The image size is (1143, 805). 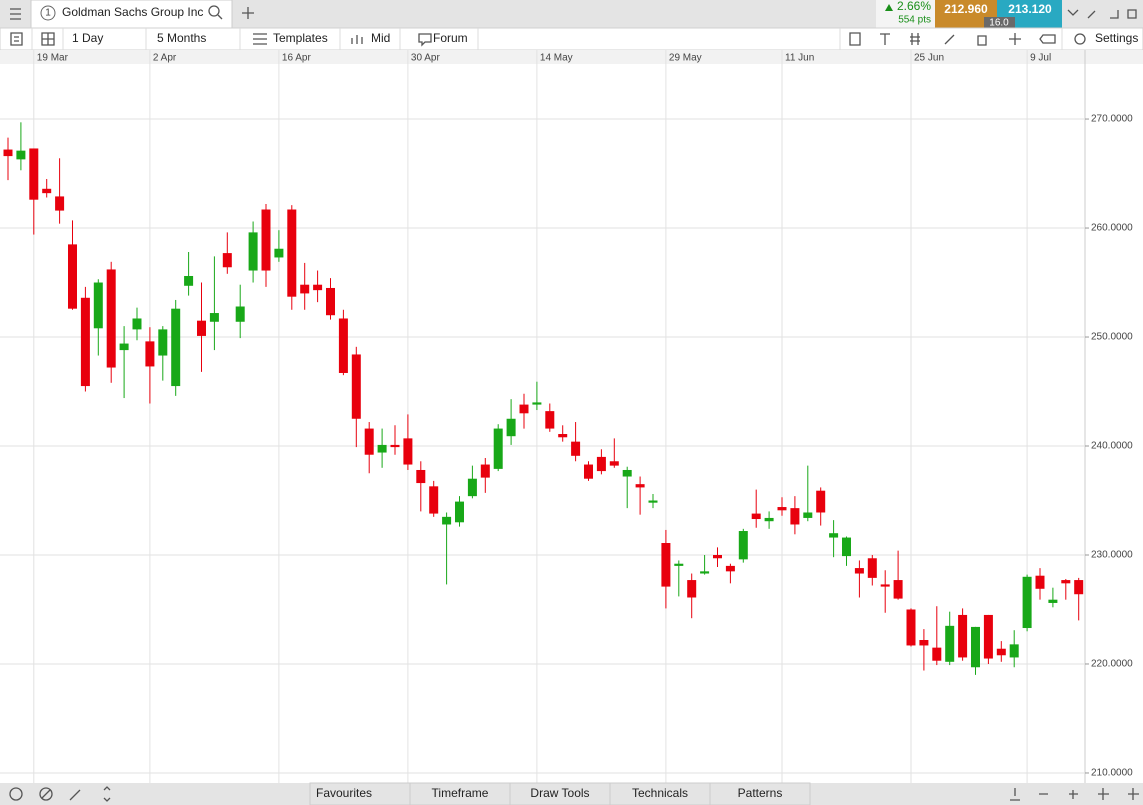 I want to click on bottom-button-label: Timeframe, so click(x=460, y=793).